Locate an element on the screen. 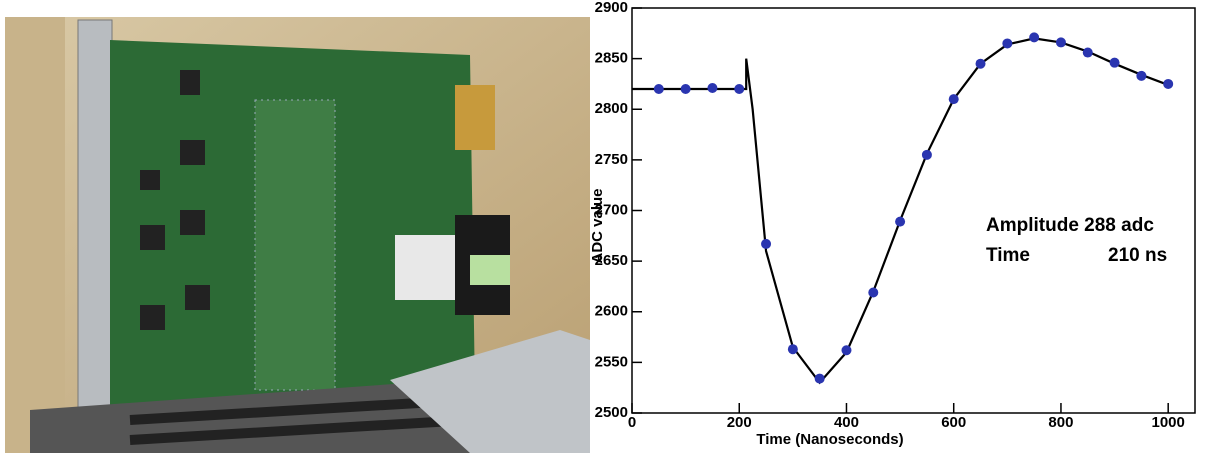 The image size is (1220, 454). annotation: Time is located at coordinates (1008, 255).